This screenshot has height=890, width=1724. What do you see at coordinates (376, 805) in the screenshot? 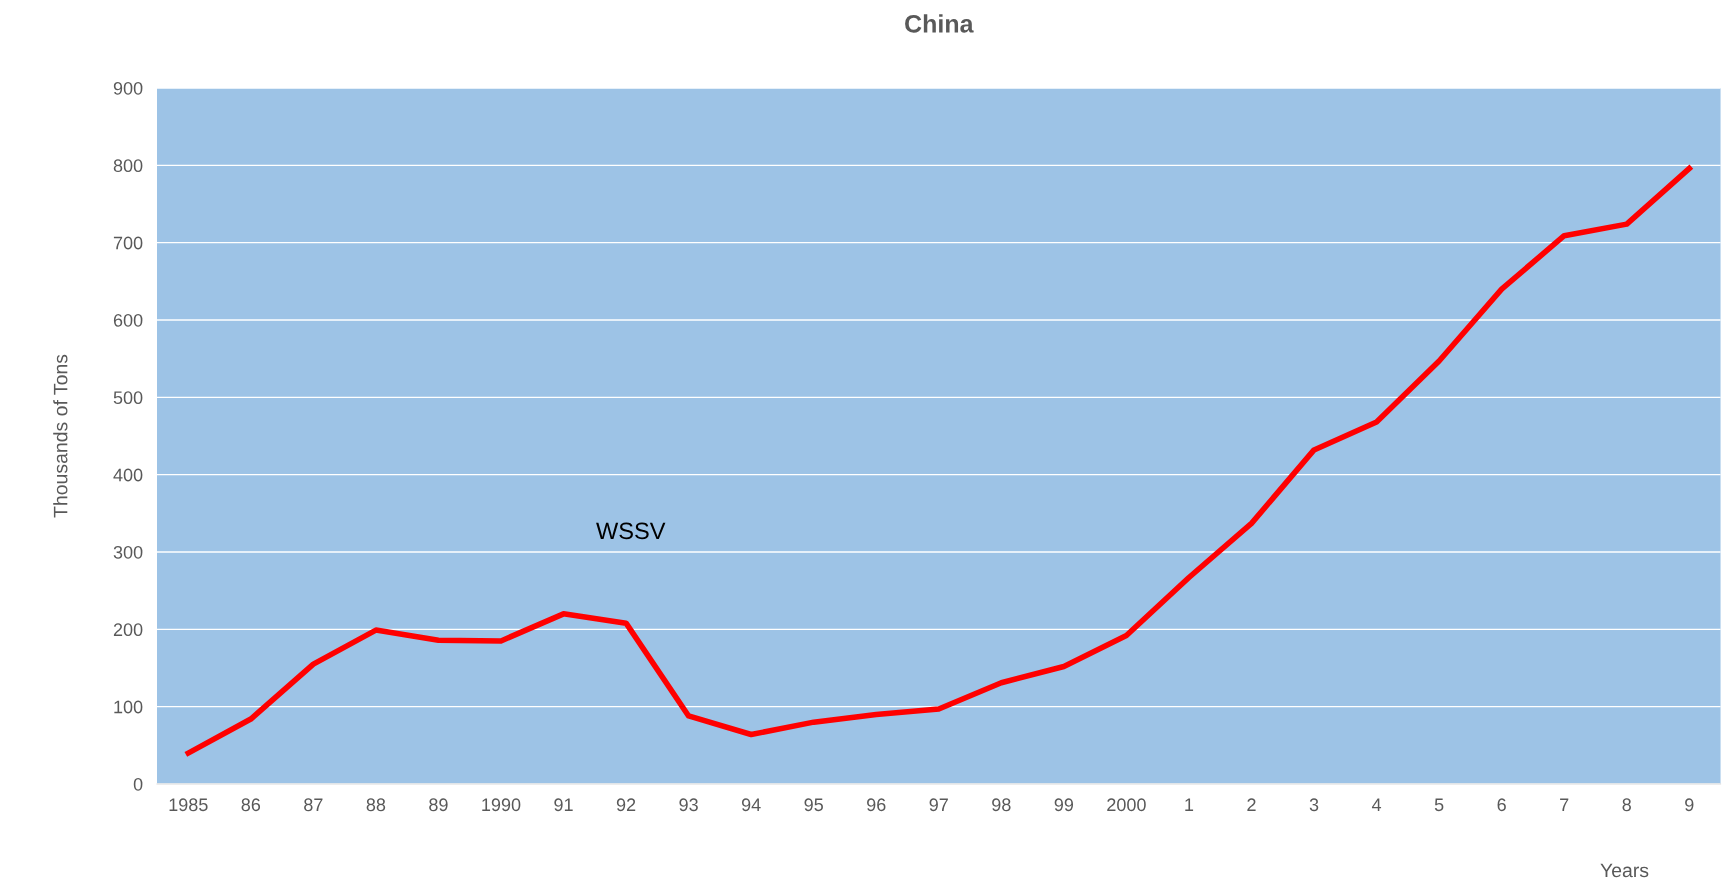
I see `x-tick-label: 88` at bounding box center [376, 805].